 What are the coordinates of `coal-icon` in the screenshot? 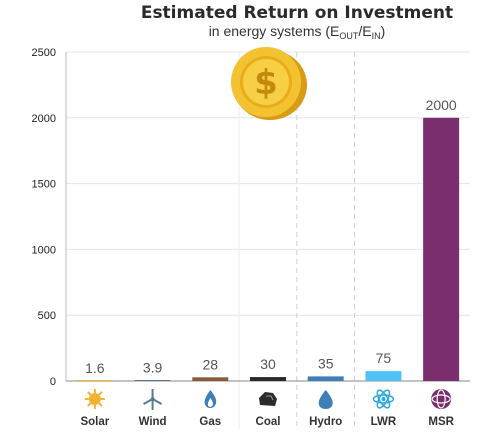 It's located at (268, 399).